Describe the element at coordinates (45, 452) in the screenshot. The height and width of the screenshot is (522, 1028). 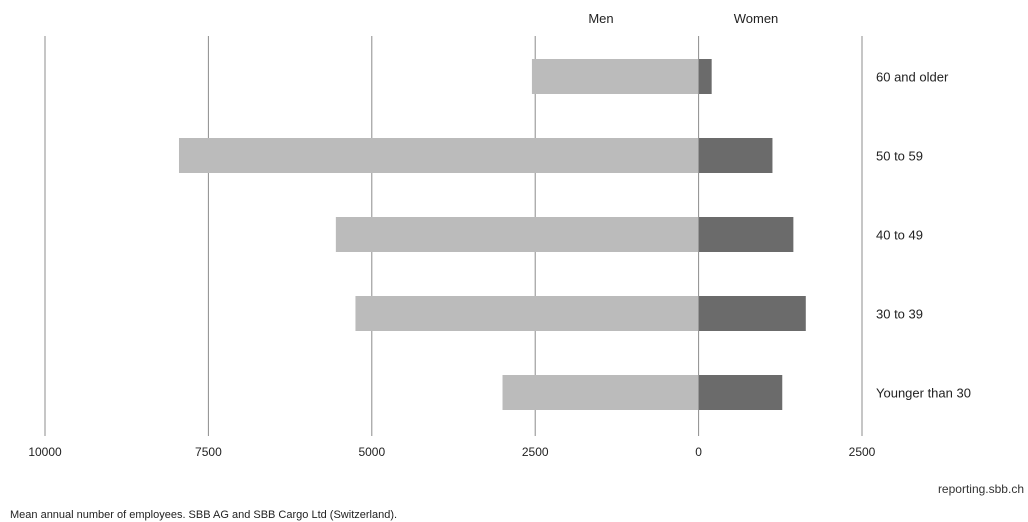
I see `x-tick-label: 10000` at that location.